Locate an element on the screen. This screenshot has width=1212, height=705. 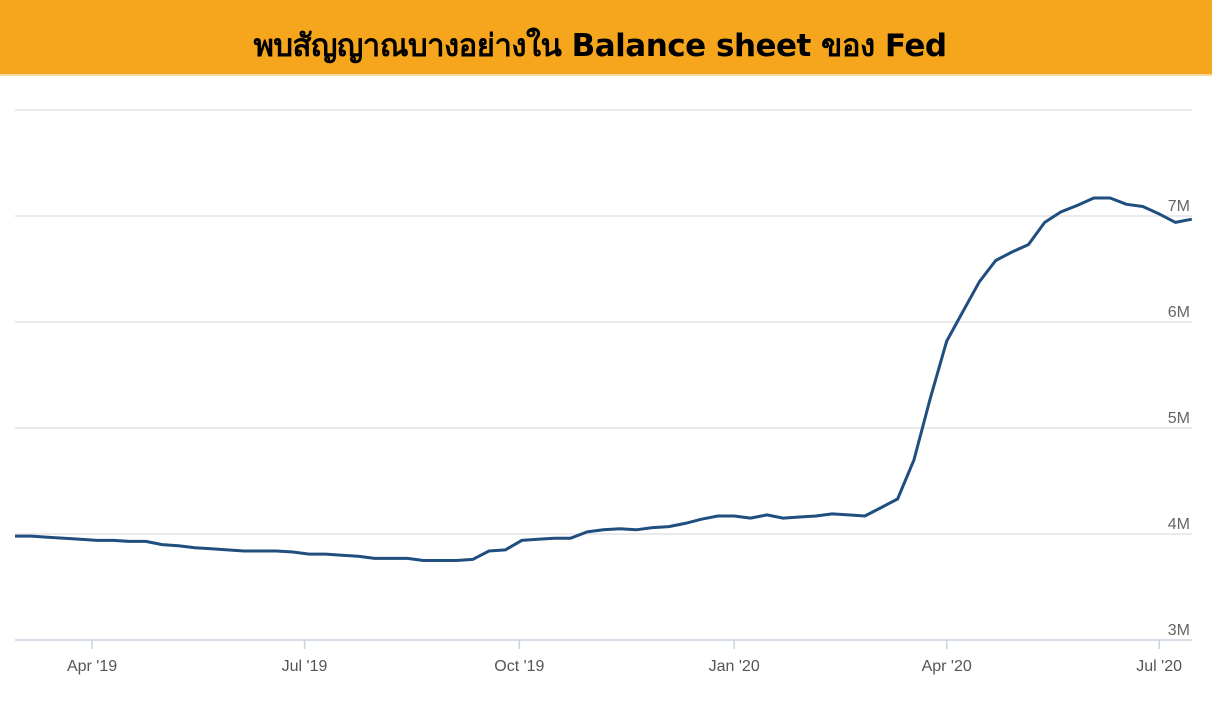
x-tick-label: Jan '20 is located at coordinates (734, 666).